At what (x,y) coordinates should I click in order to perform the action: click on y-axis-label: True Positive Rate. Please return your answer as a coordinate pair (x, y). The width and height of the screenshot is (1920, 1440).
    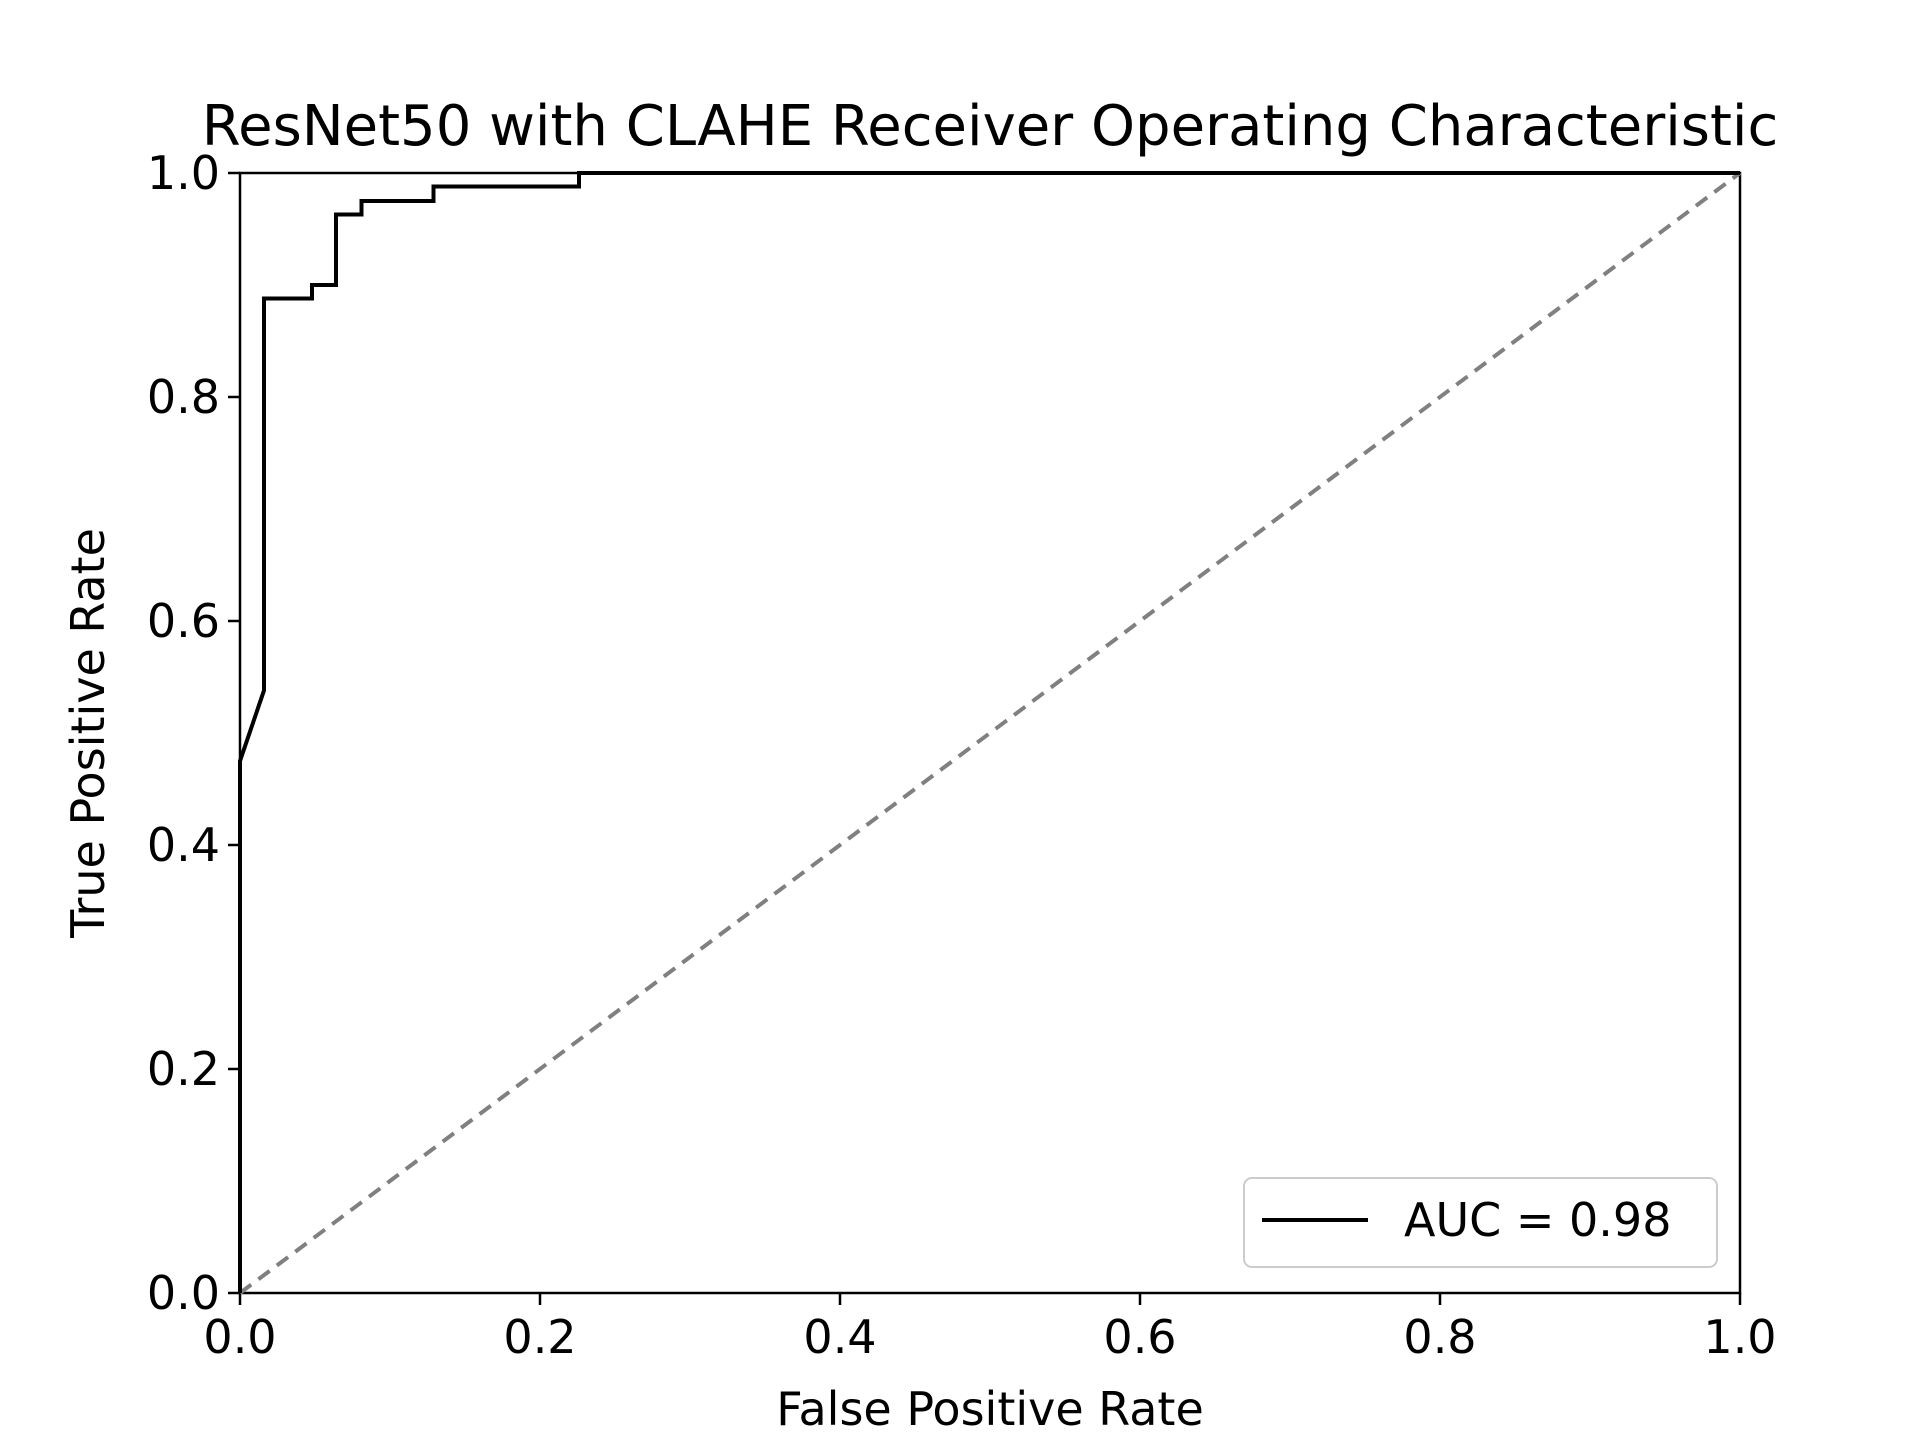
    Looking at the image, I should click on (88, 733).